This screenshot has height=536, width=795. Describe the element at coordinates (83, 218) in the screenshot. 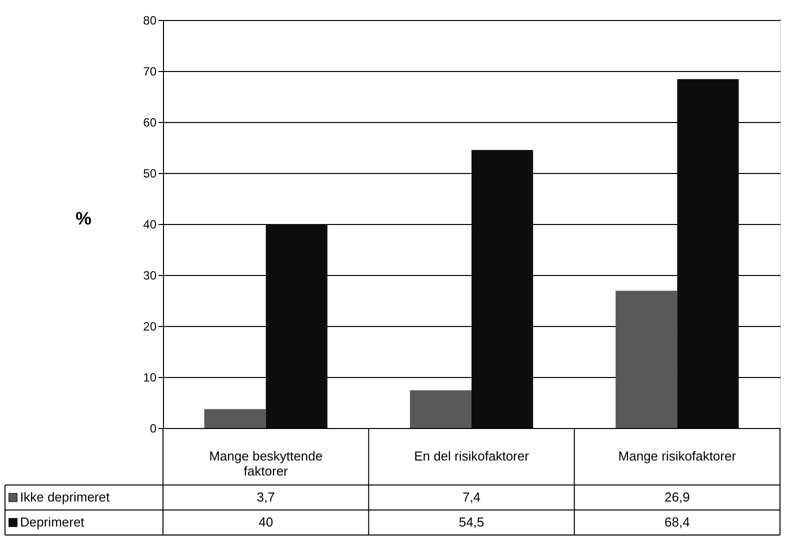

I see `y-axis-title: %` at that location.